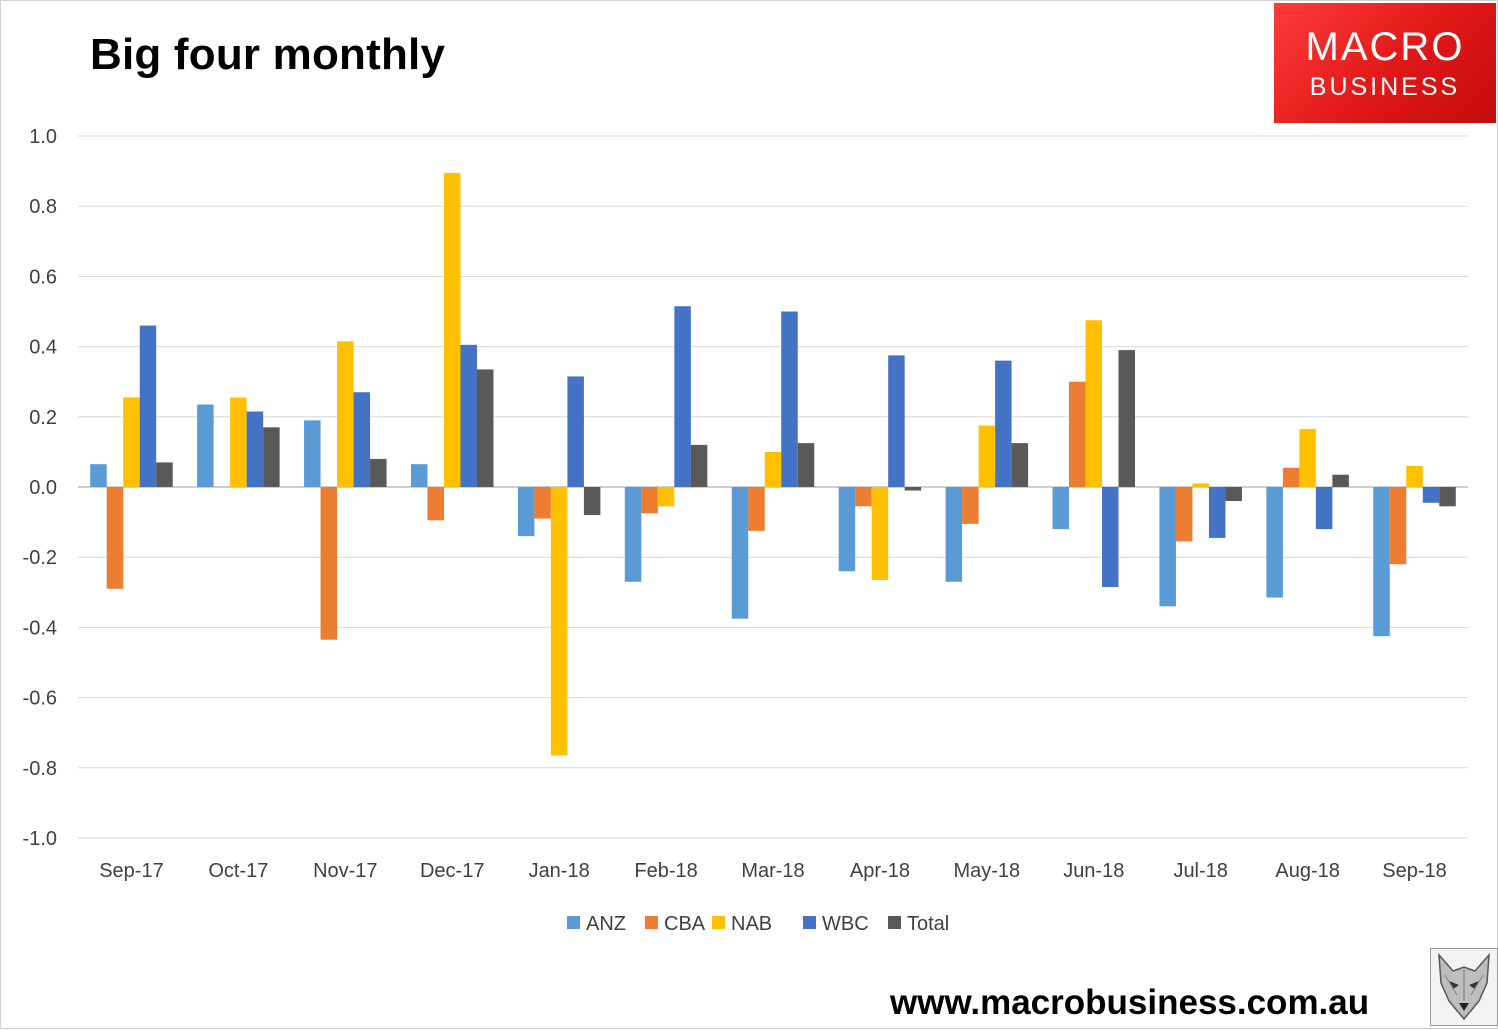 This screenshot has height=1030, width=1498. Describe the element at coordinates (40, 839) in the screenshot. I see `y-tick-label: -1.0` at that location.